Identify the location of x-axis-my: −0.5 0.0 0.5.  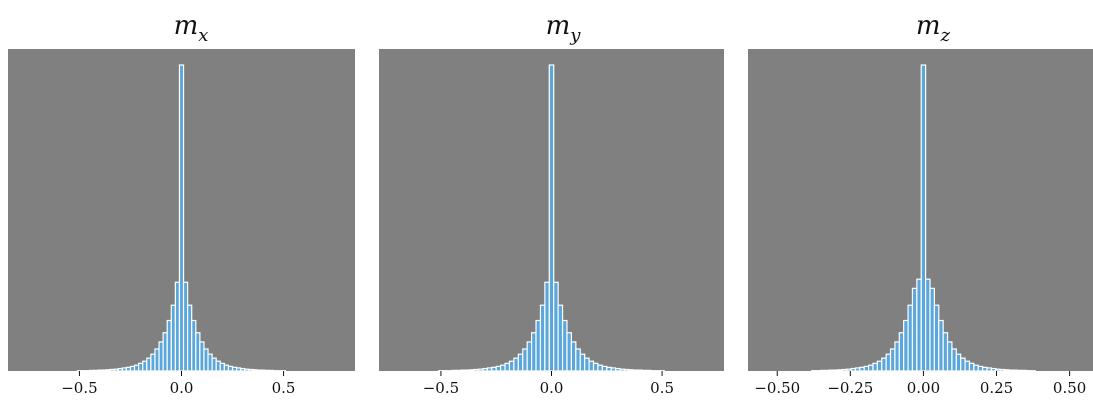
(548, 384).